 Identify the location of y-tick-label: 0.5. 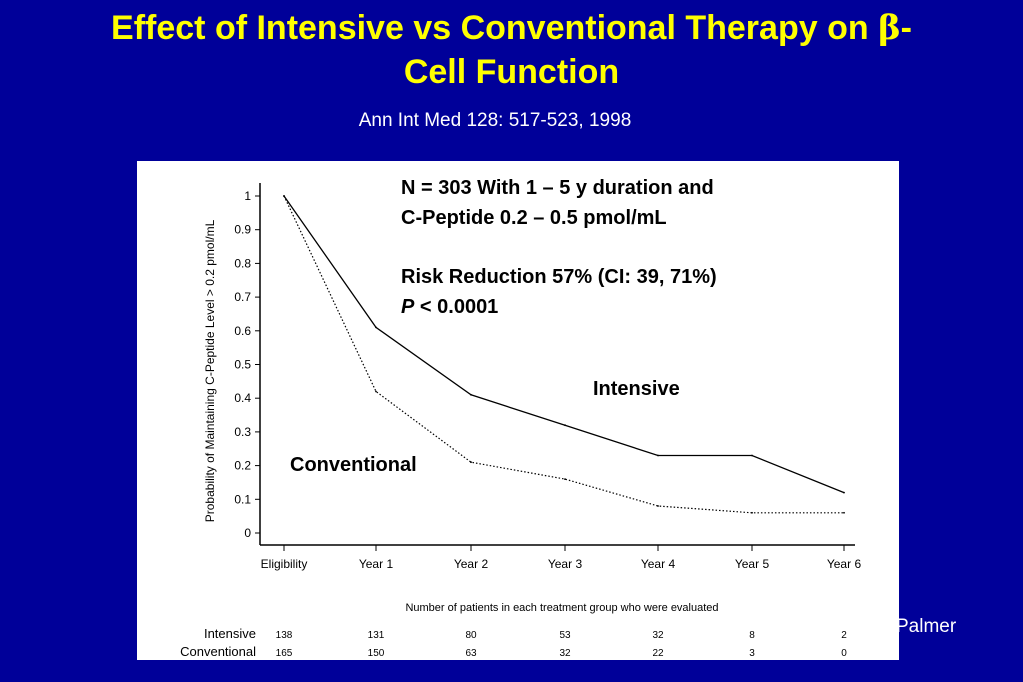
(242, 365).